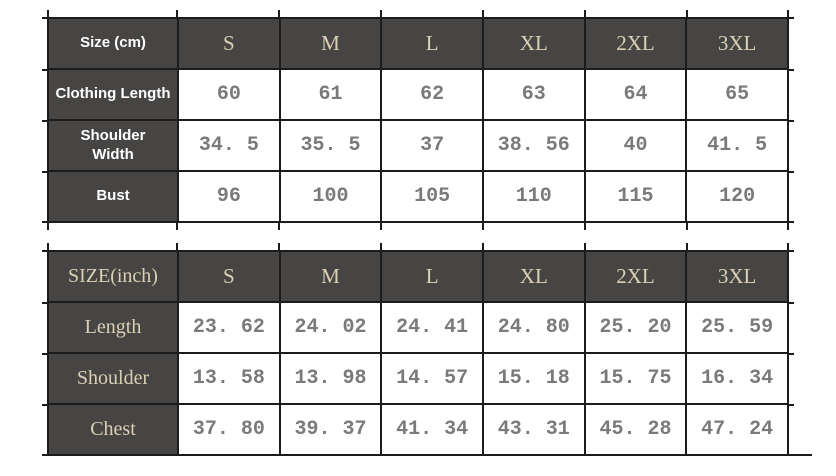  I want to click on header-row: SIZE(inch) S M L XL 2XL 3XL, so click(418, 276).